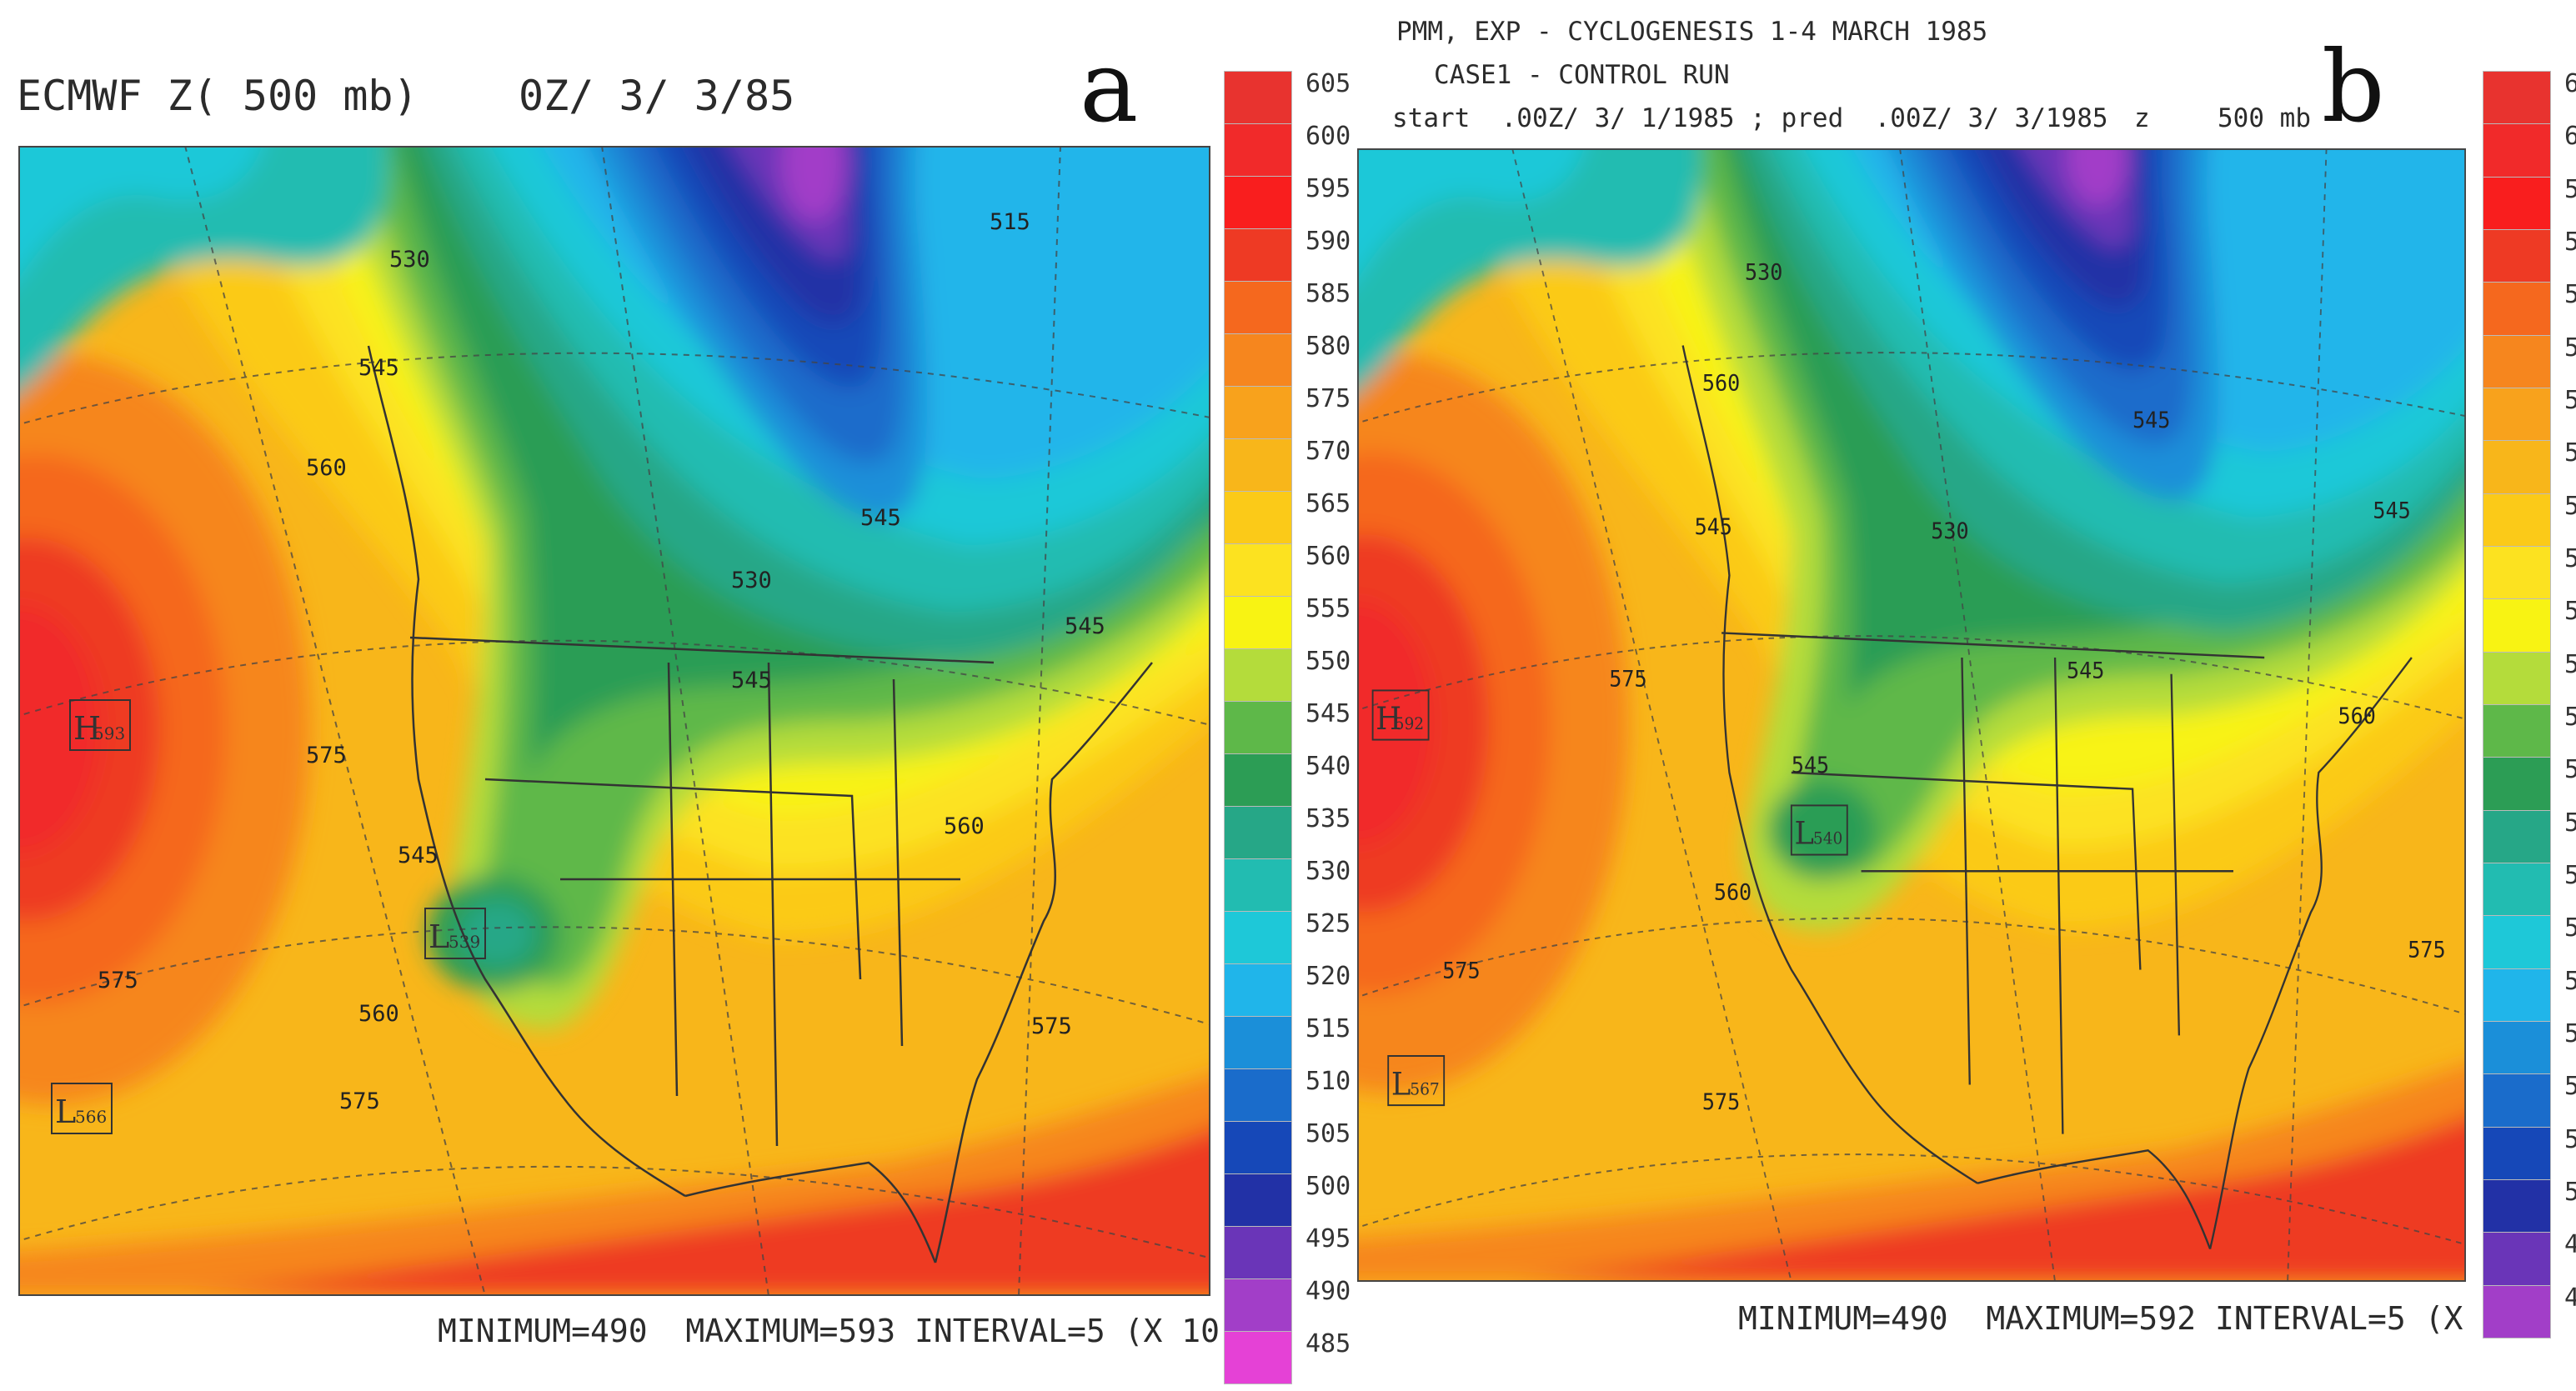 Image resolution: width=2576 pixels, height=1391 pixels. I want to click on svg-text: L, so click(1401, 1083).